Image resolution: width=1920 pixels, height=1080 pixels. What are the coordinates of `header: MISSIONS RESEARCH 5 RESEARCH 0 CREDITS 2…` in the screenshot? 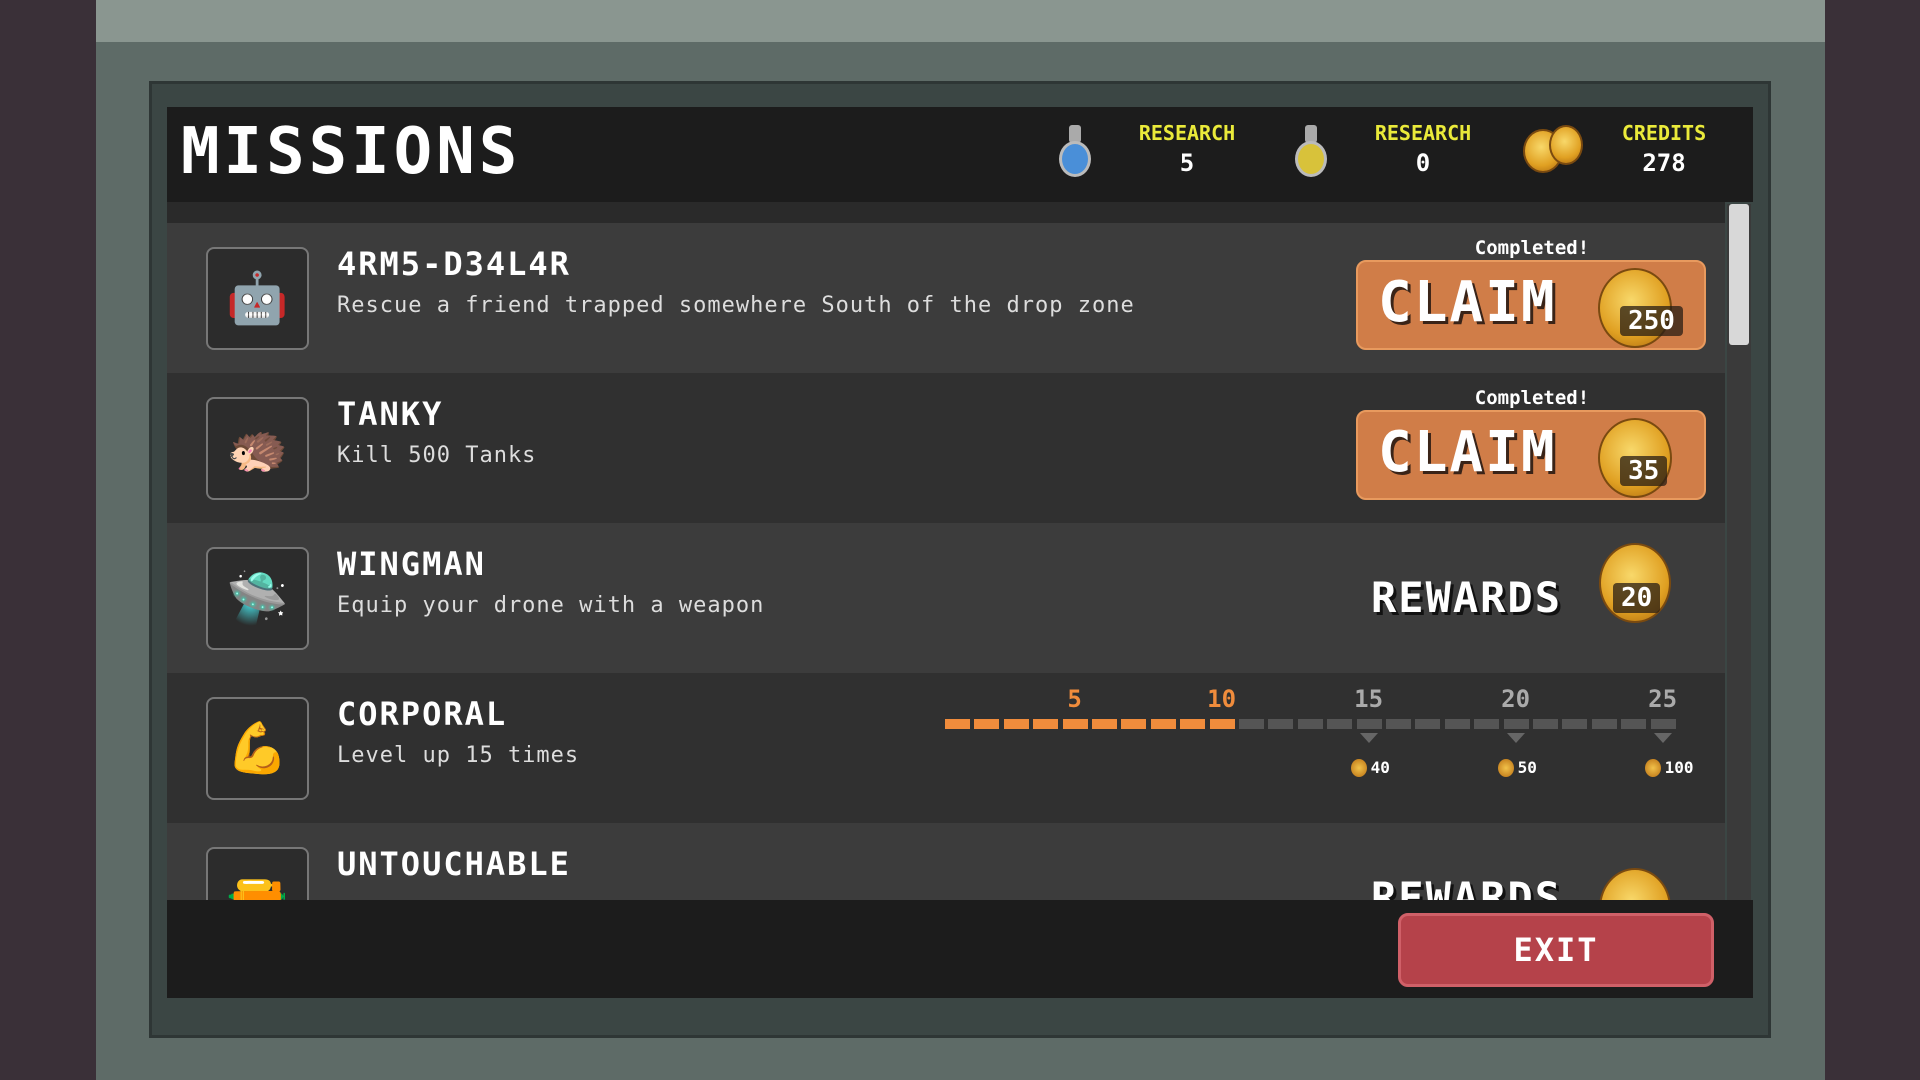 It's located at (960, 154).